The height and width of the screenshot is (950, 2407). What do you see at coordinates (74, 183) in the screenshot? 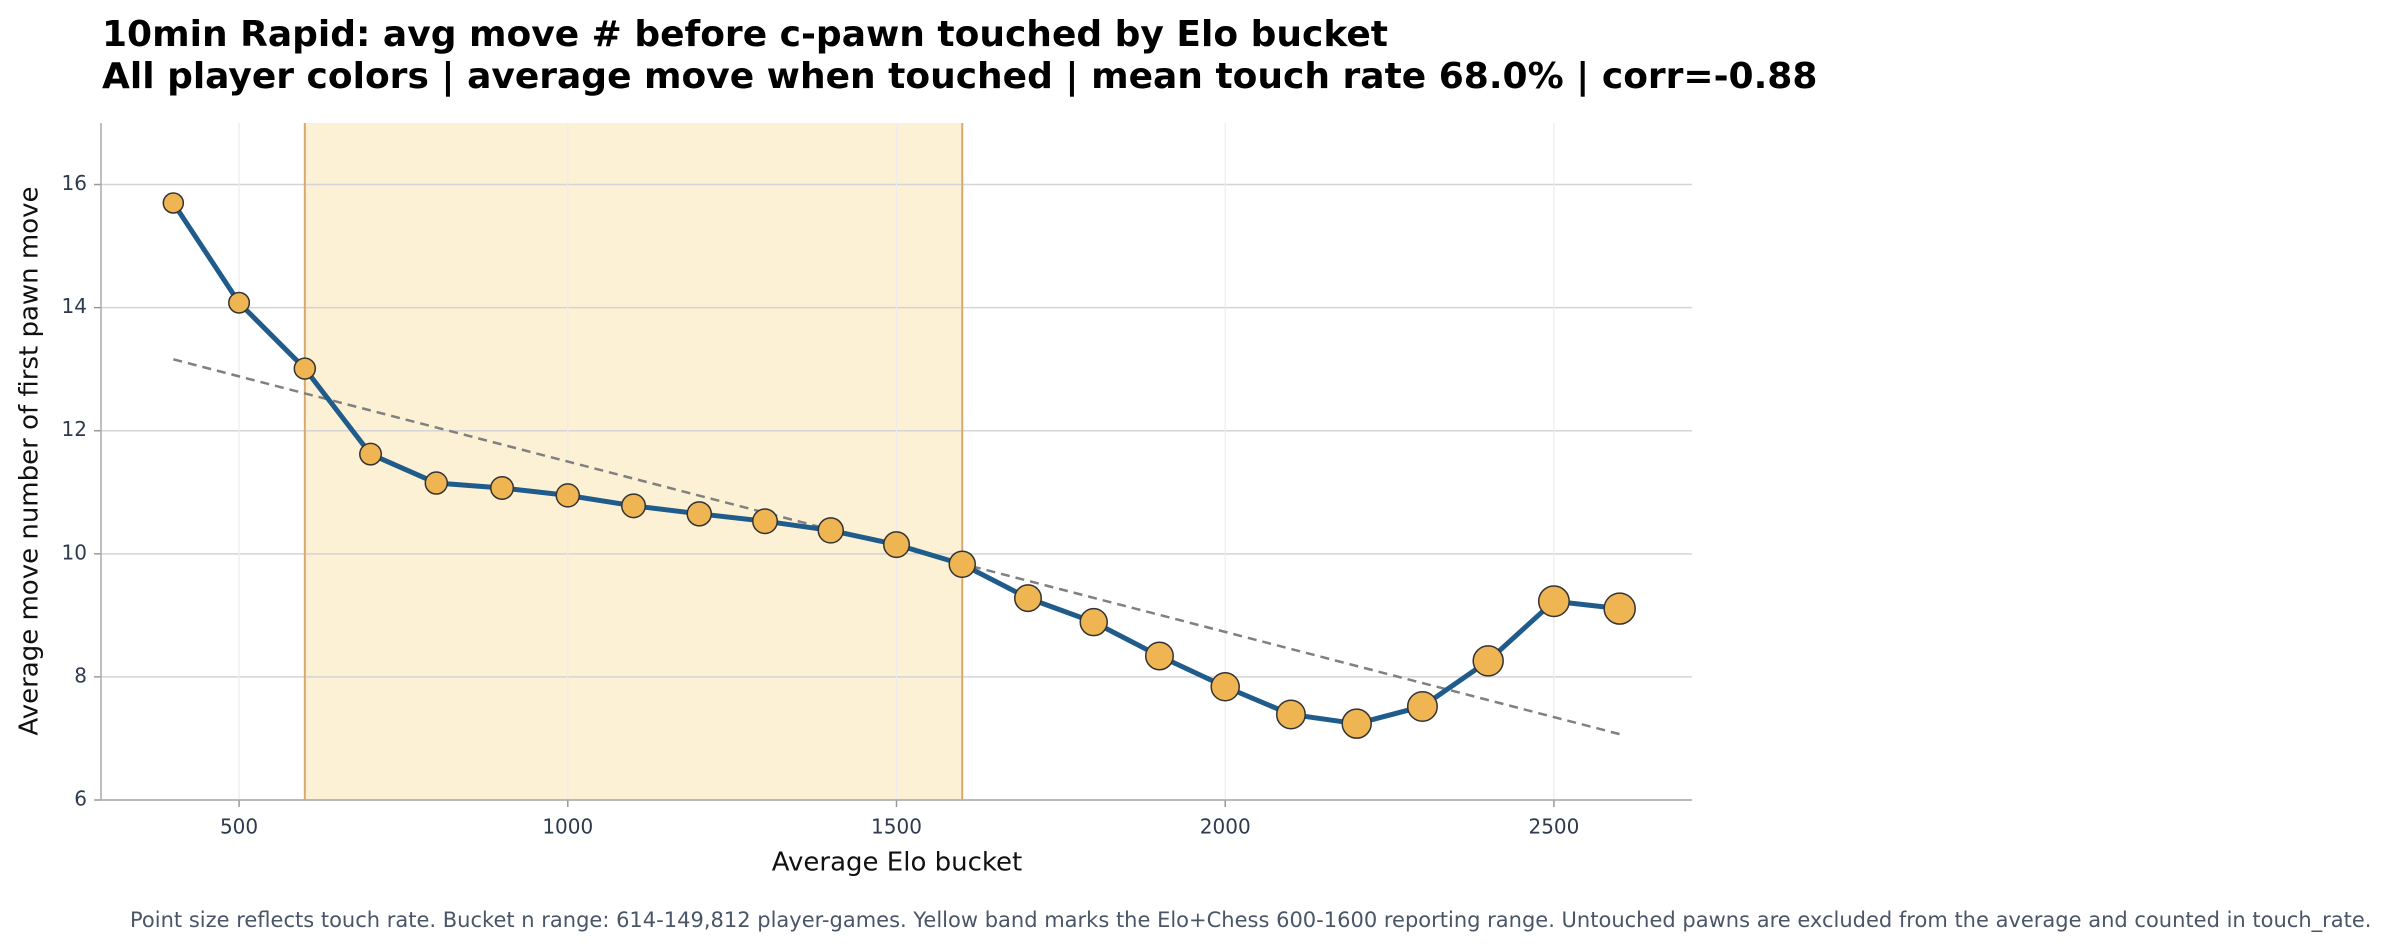
I see `y-tick-label: 16` at bounding box center [74, 183].